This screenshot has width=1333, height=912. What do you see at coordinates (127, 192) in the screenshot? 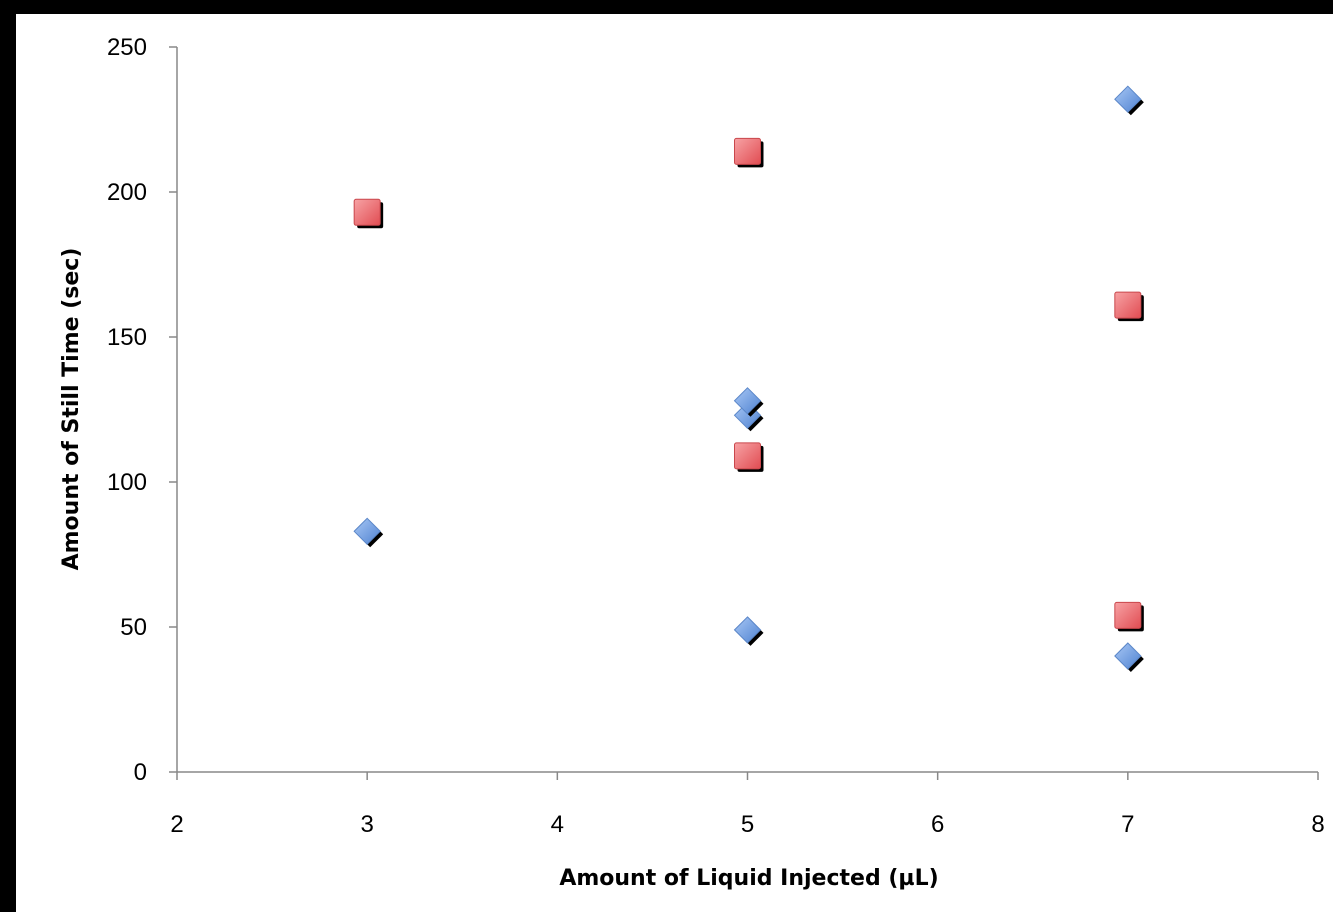
I see `y-tick-label: 200` at bounding box center [127, 192].